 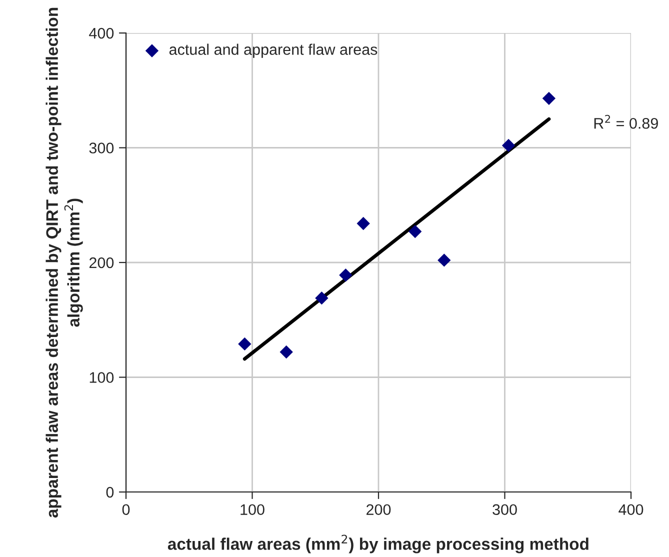 What do you see at coordinates (626, 121) in the screenshot?
I see `annotation: R$^{2}$ = 0.89` at bounding box center [626, 121].